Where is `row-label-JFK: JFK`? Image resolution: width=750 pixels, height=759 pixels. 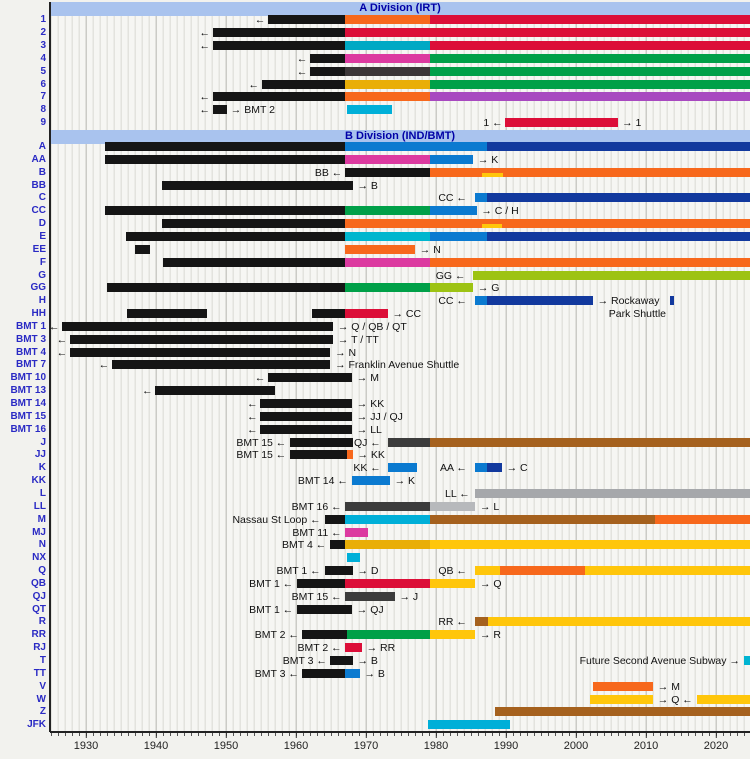
row-label-JFK: JFK is located at coordinates (36, 725).